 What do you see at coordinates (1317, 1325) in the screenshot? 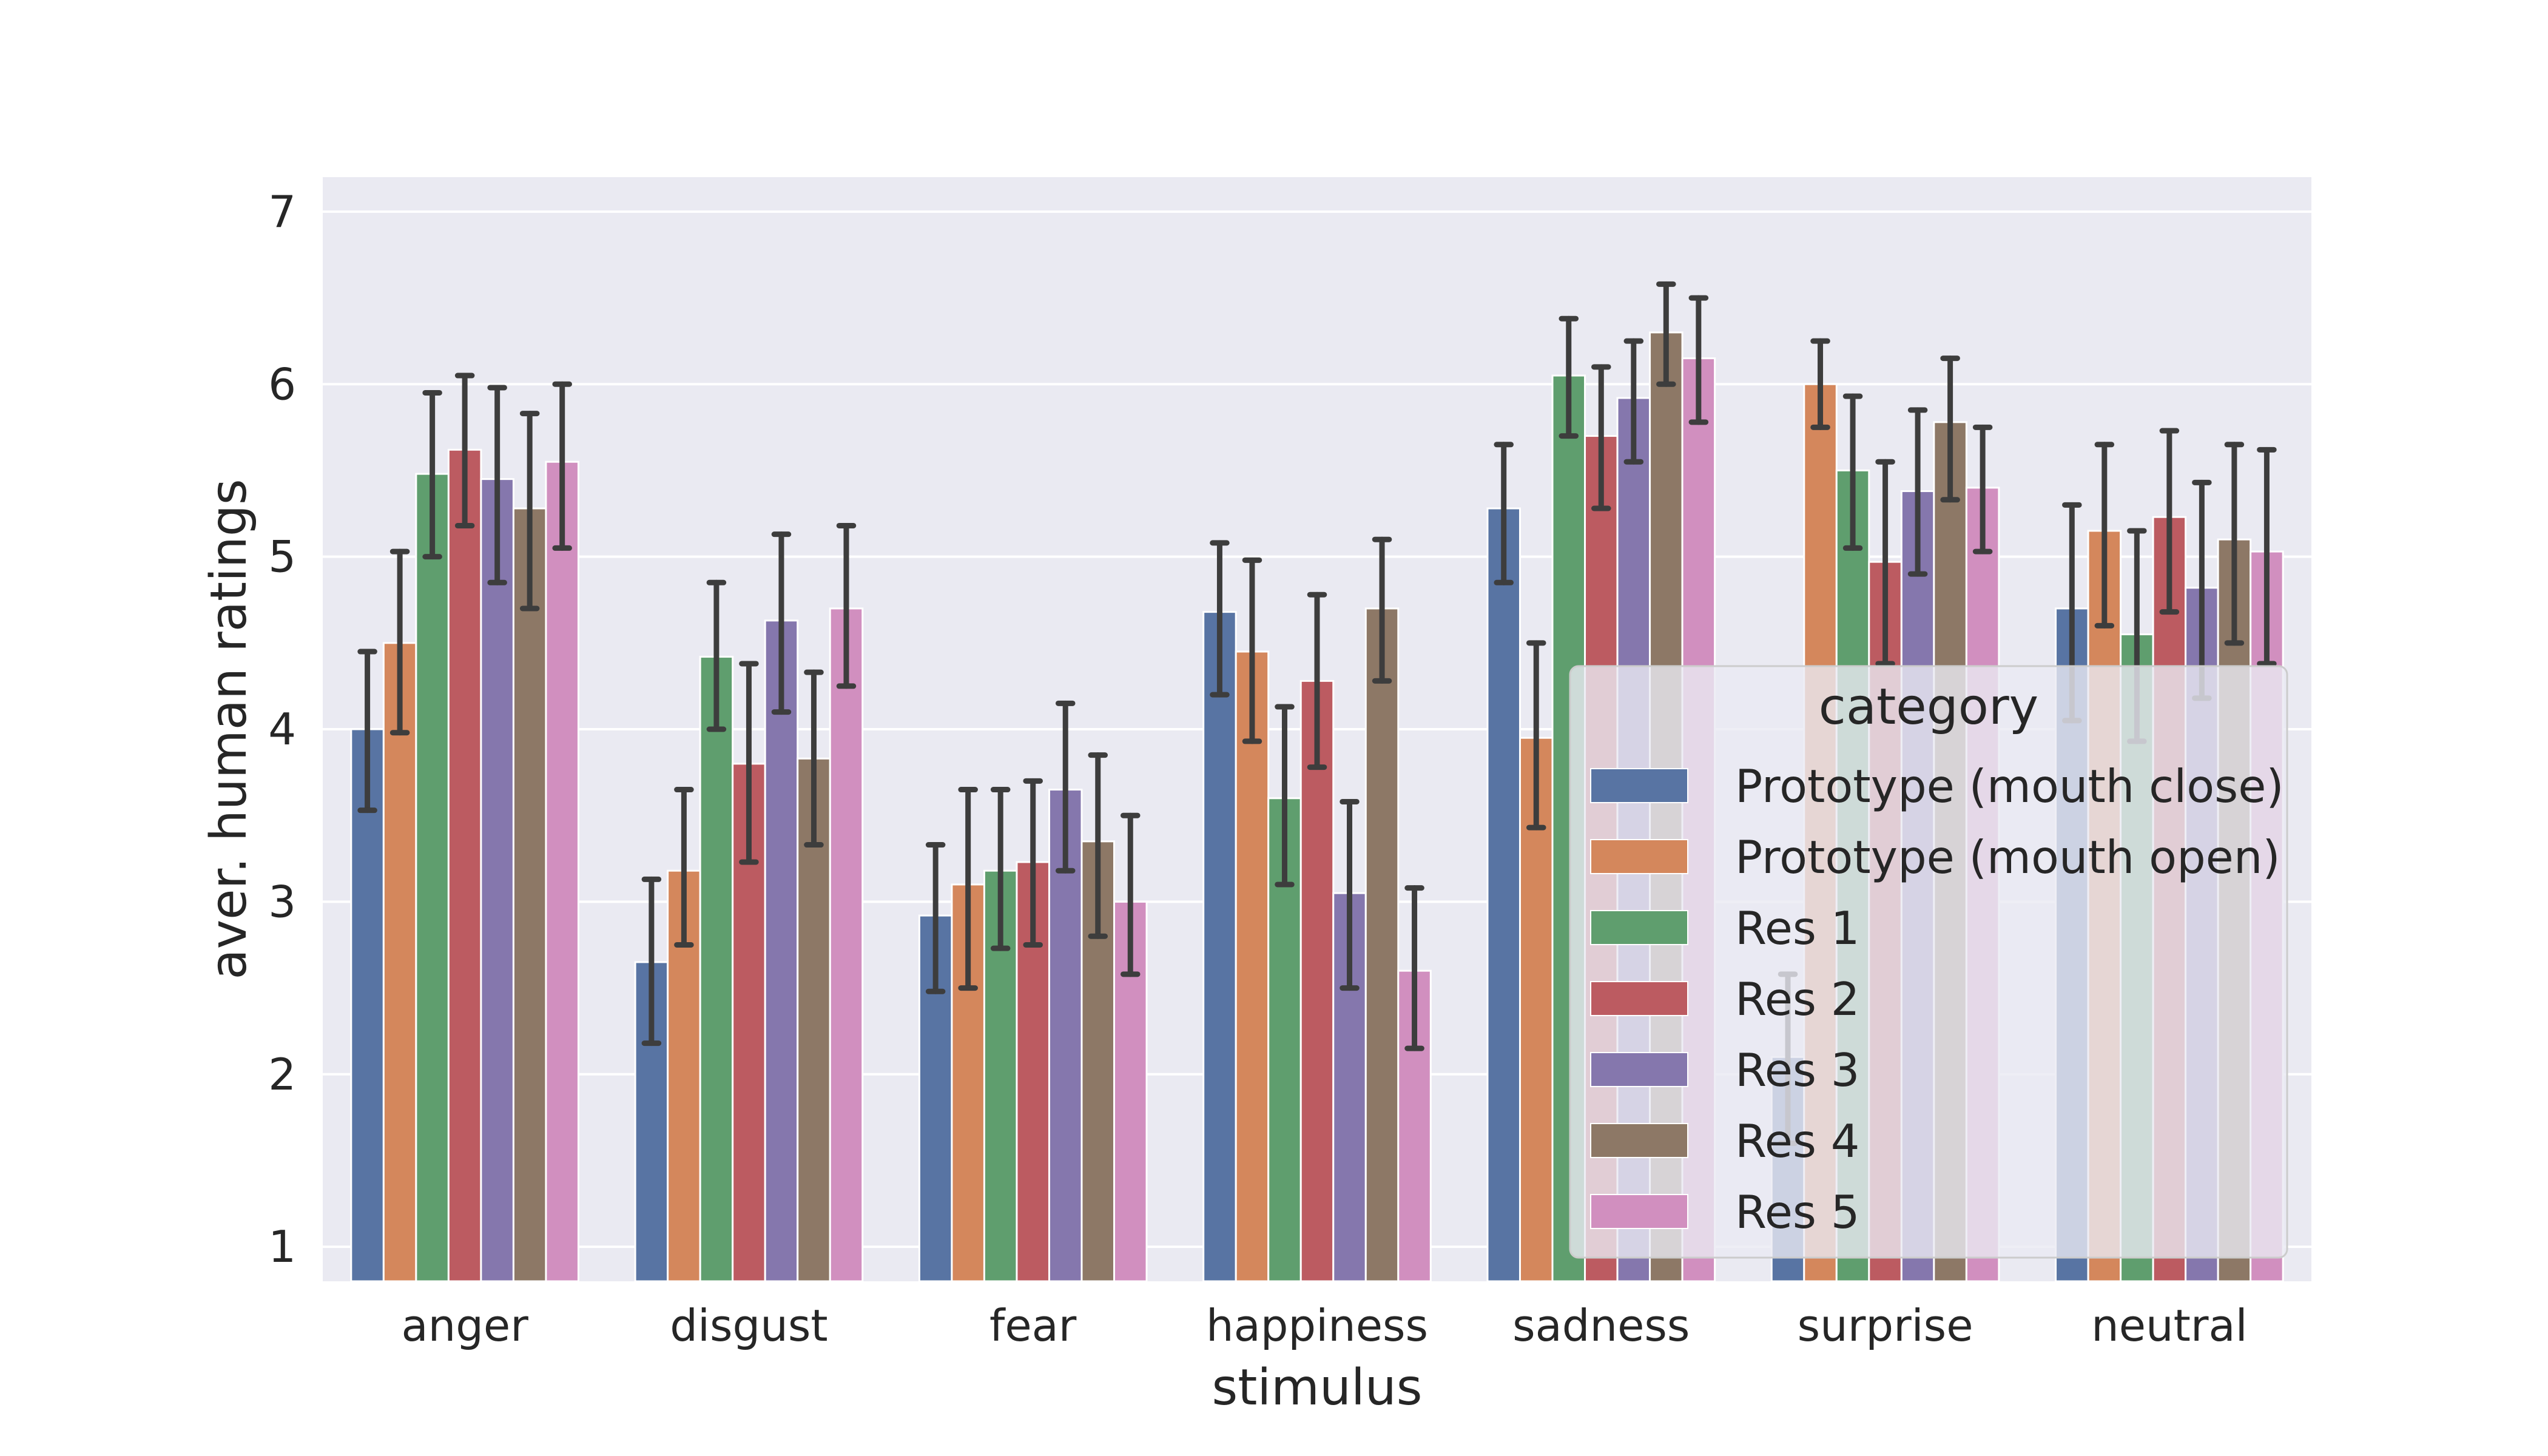
I see `x-tick-label: happiness` at bounding box center [1317, 1325].